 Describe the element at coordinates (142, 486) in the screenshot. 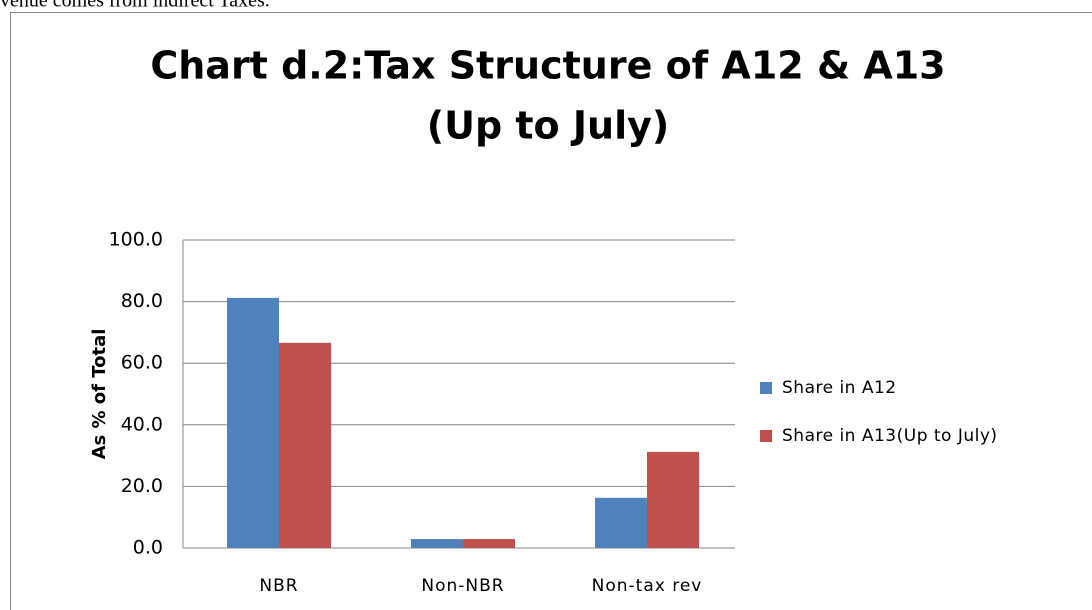

I see `y-tick-label: 20.0` at that location.